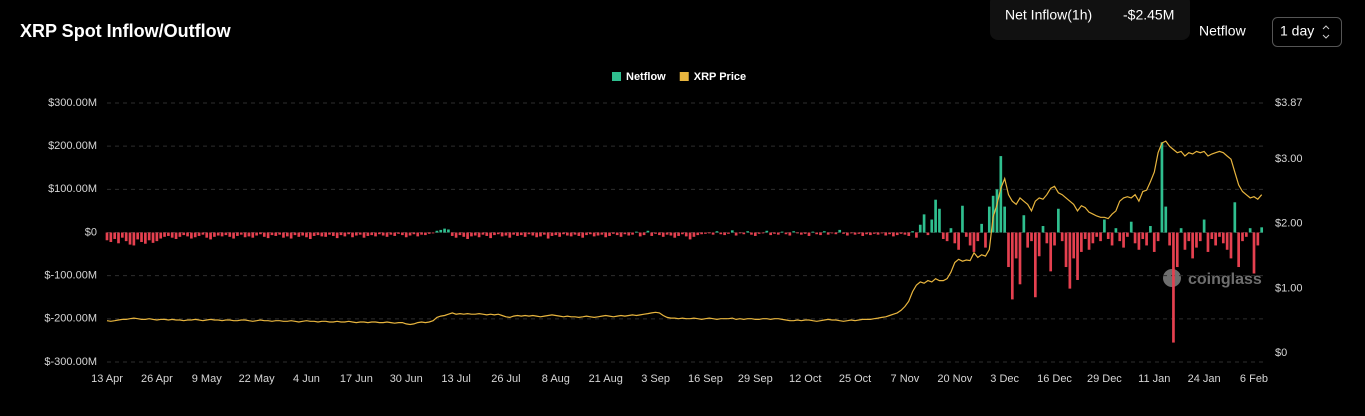 The image size is (1365, 416). What do you see at coordinates (72, 189) in the screenshot?
I see `y-tick-label: $100.00M` at bounding box center [72, 189].